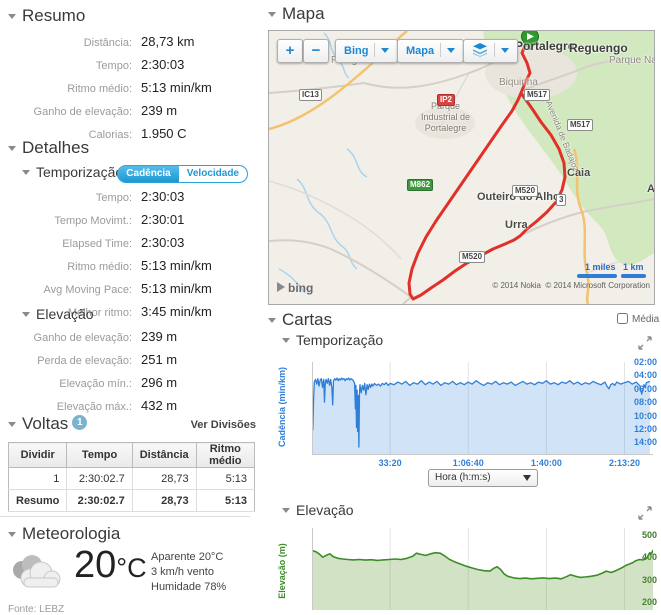 The width and height of the screenshot is (661, 615). Describe the element at coordinates (318, 510) in the screenshot. I see `elevation-chart-header: Elevação` at that location.